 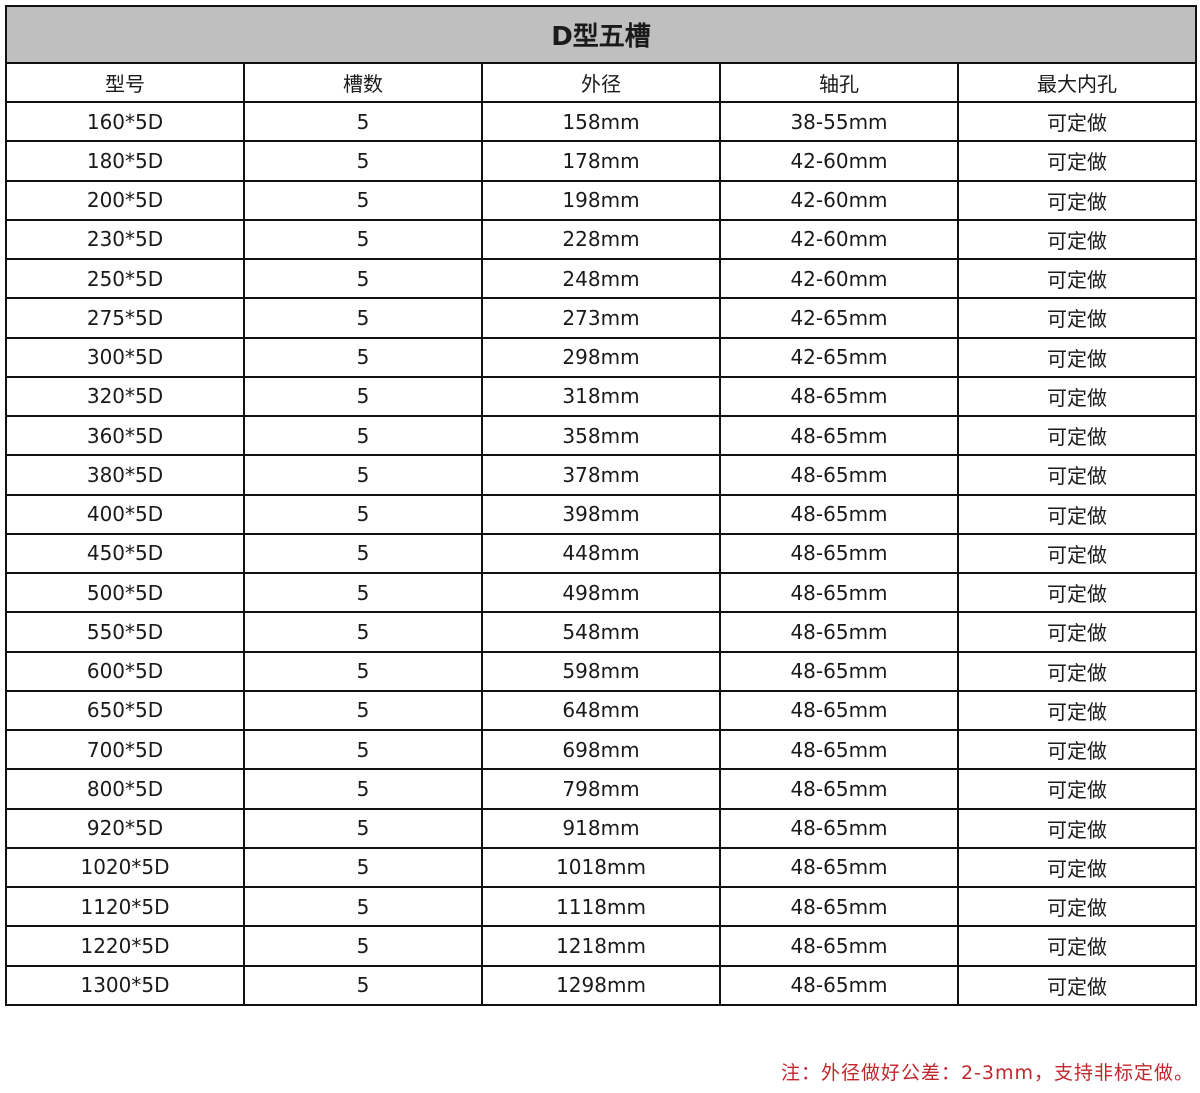 What do you see at coordinates (125, 396) in the screenshot?
I see `cell-model: 320*5D` at bounding box center [125, 396].